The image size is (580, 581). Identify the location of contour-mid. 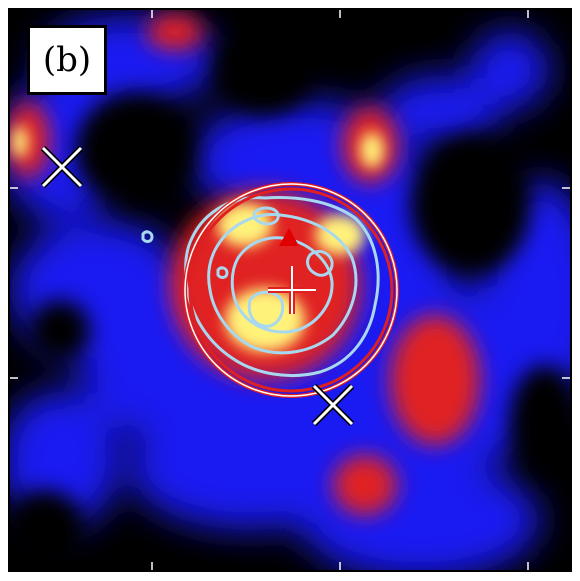
(282, 284).